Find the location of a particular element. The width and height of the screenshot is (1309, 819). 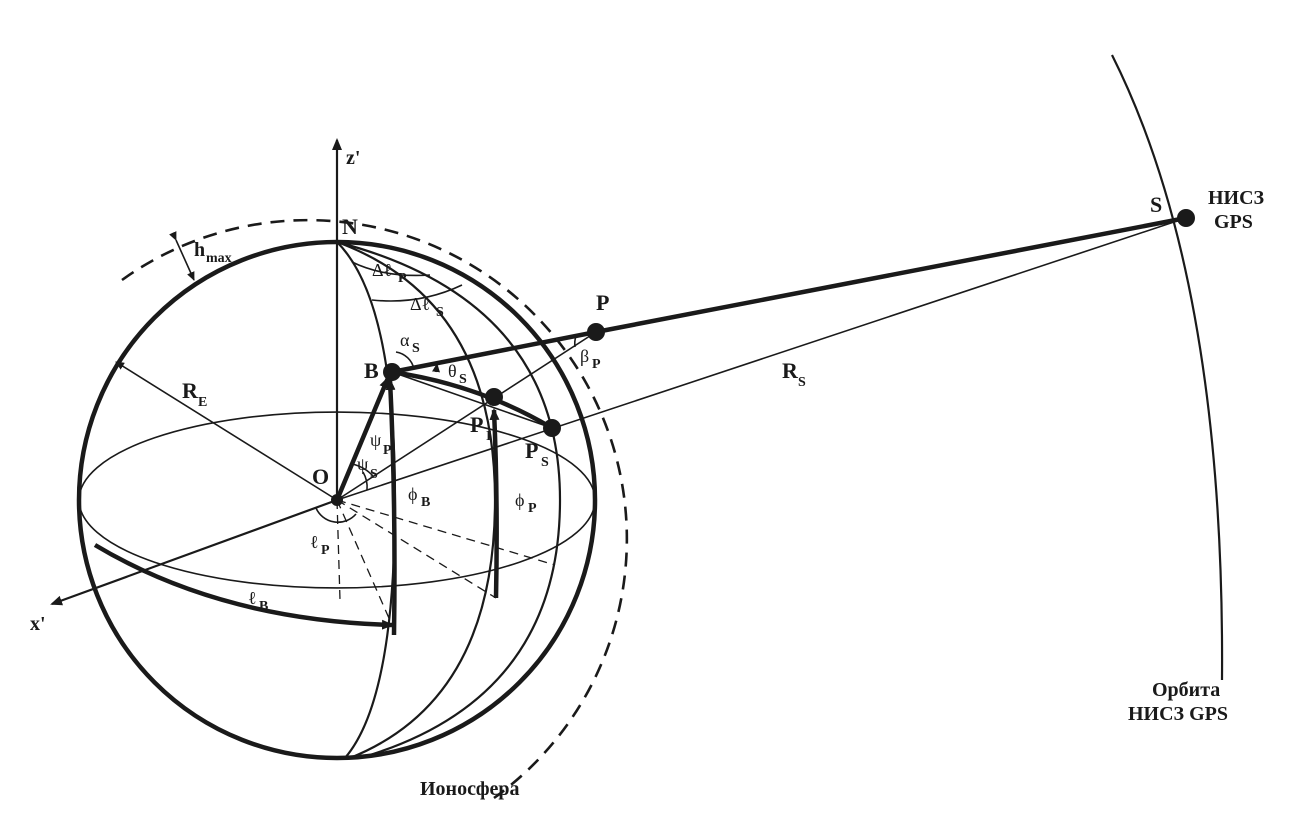

label-pi-sub: I is located at coordinates (488, 436).